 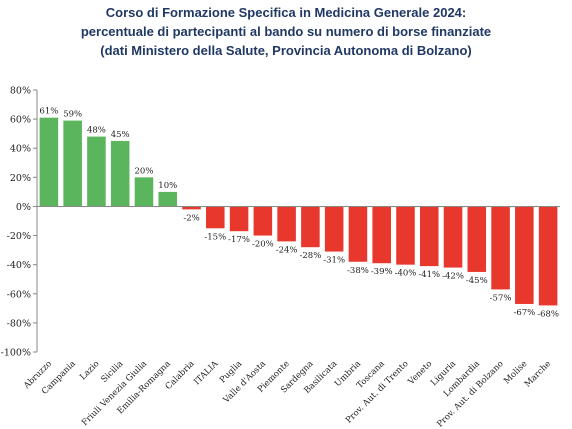 I want to click on data-label: -68%, so click(x=548, y=314).